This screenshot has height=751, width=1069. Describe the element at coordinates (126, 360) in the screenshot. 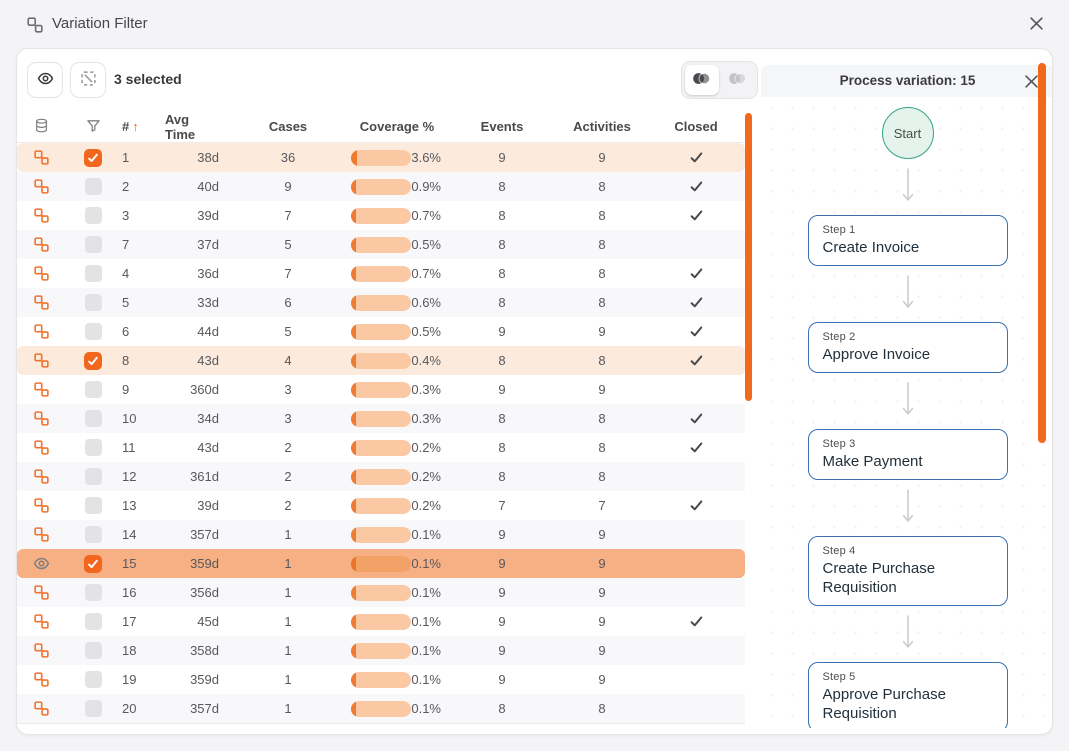

I see `row-number: 8` at that location.